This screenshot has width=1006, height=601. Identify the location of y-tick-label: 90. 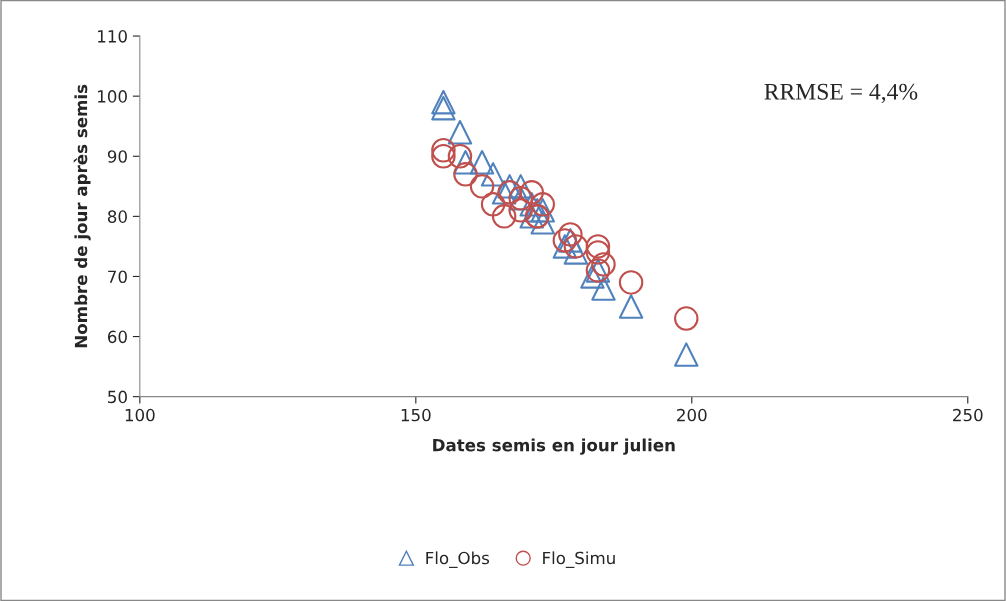
(117, 156).